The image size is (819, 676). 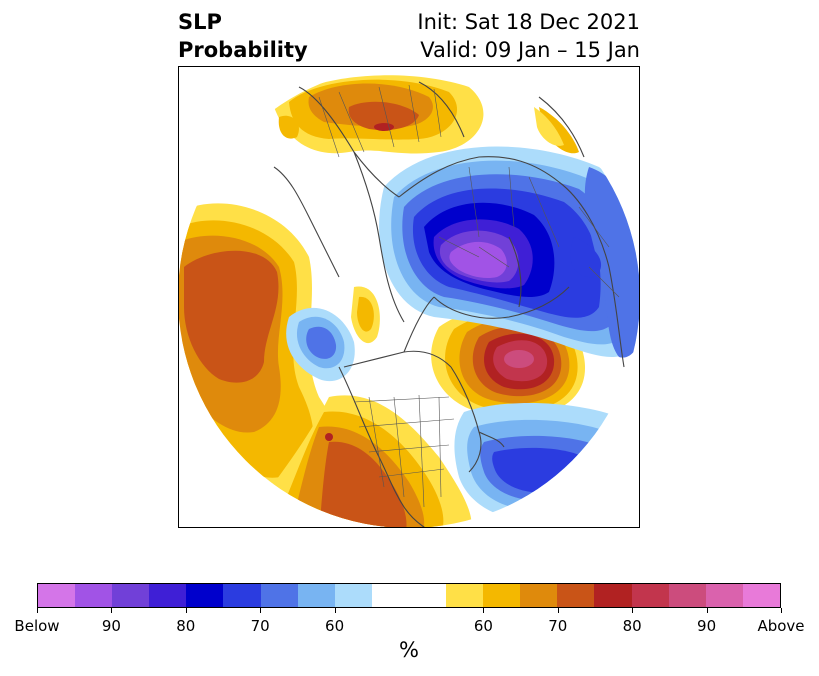 What do you see at coordinates (243, 50) in the screenshot?
I see `title-product: Probability` at bounding box center [243, 50].